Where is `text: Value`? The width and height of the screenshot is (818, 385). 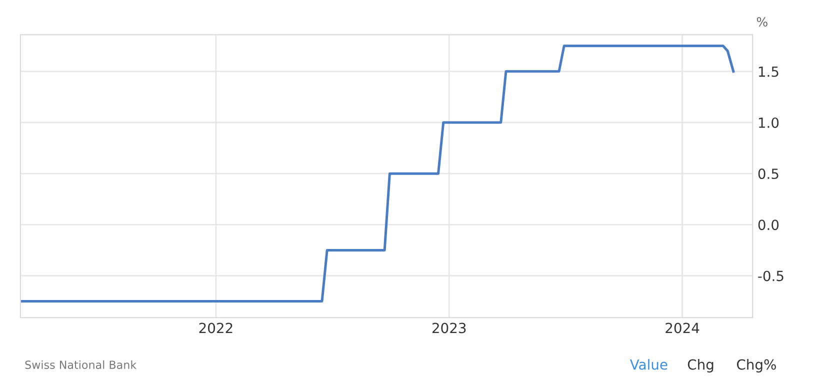
text: Value is located at coordinates (649, 364).